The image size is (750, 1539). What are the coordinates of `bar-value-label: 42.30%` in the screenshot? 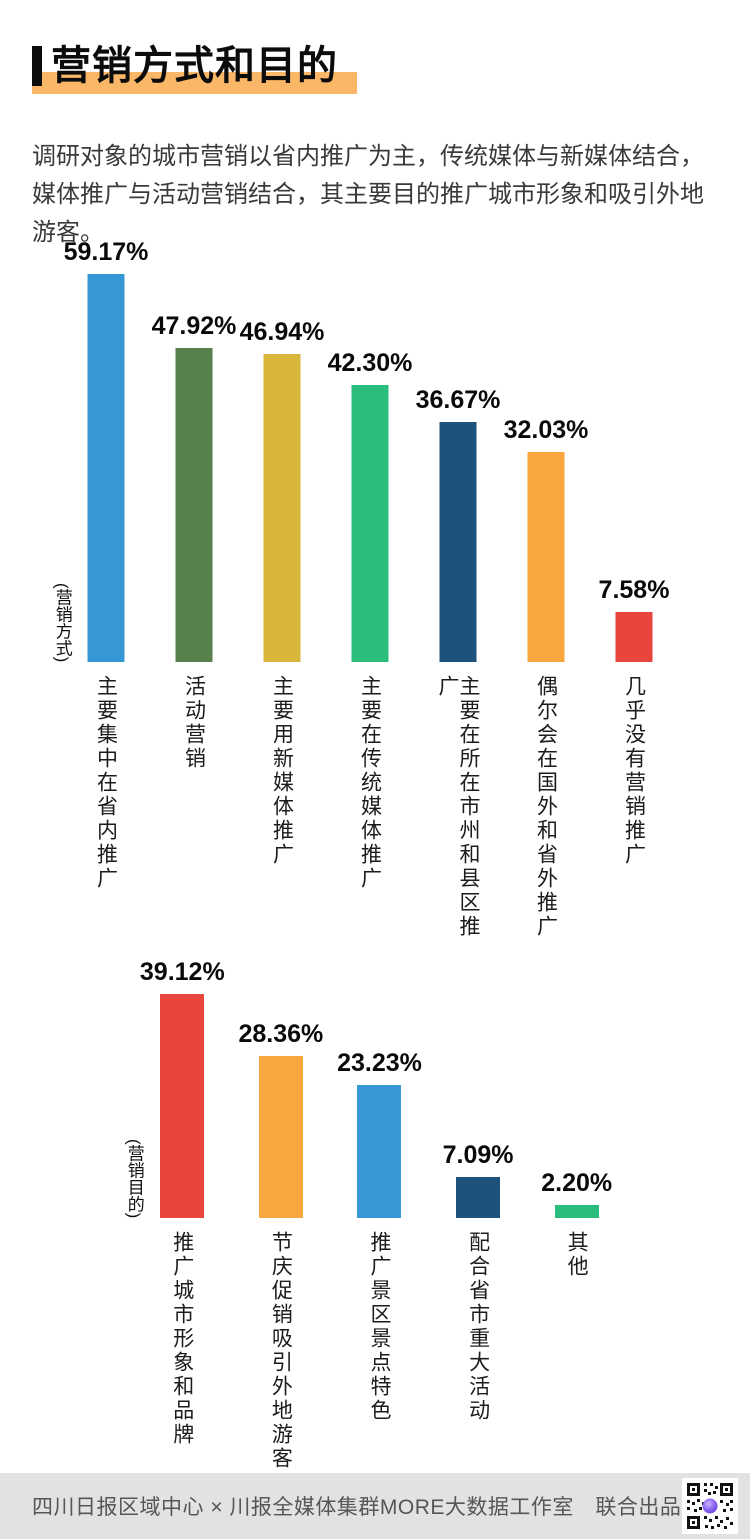 It's located at (370, 363).